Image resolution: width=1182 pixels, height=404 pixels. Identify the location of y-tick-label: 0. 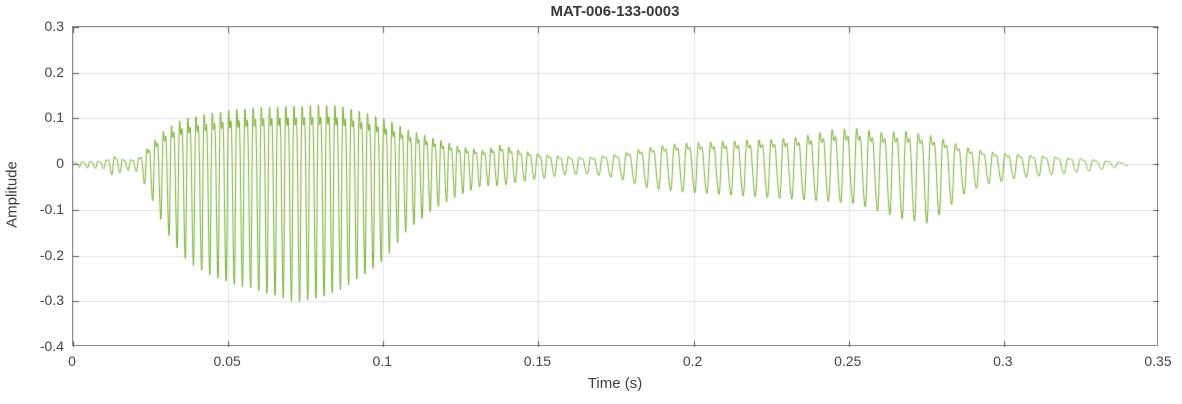
(60, 163).